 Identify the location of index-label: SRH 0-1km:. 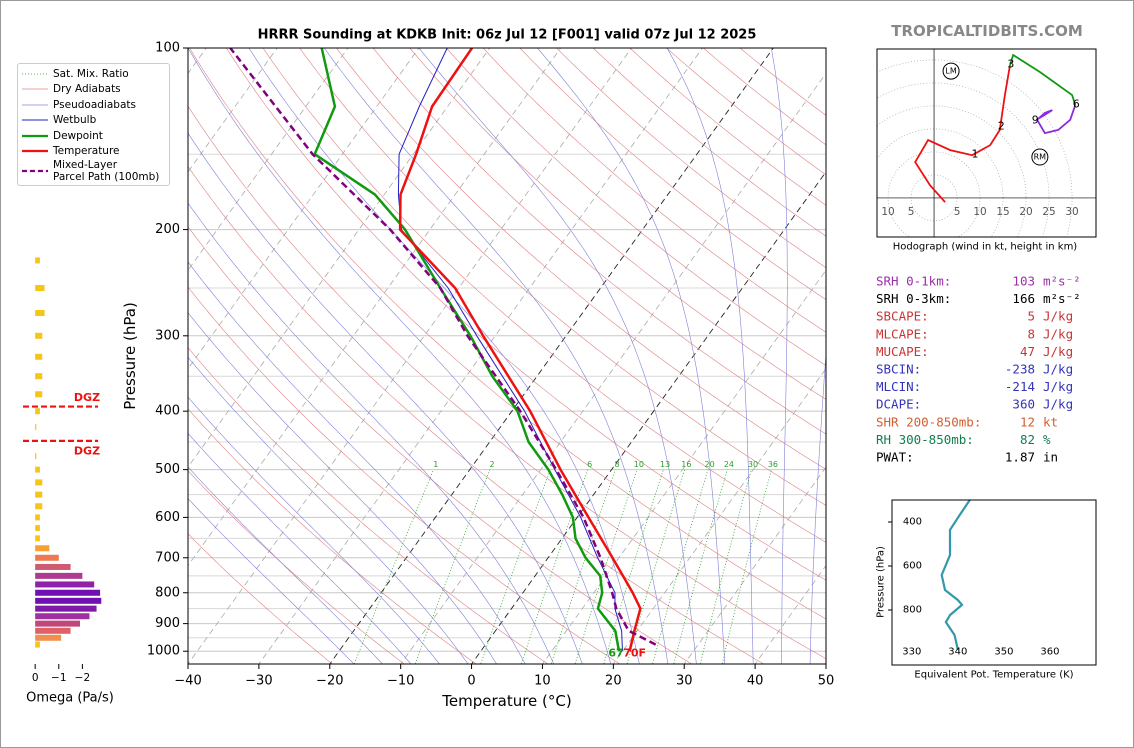
(913, 281).